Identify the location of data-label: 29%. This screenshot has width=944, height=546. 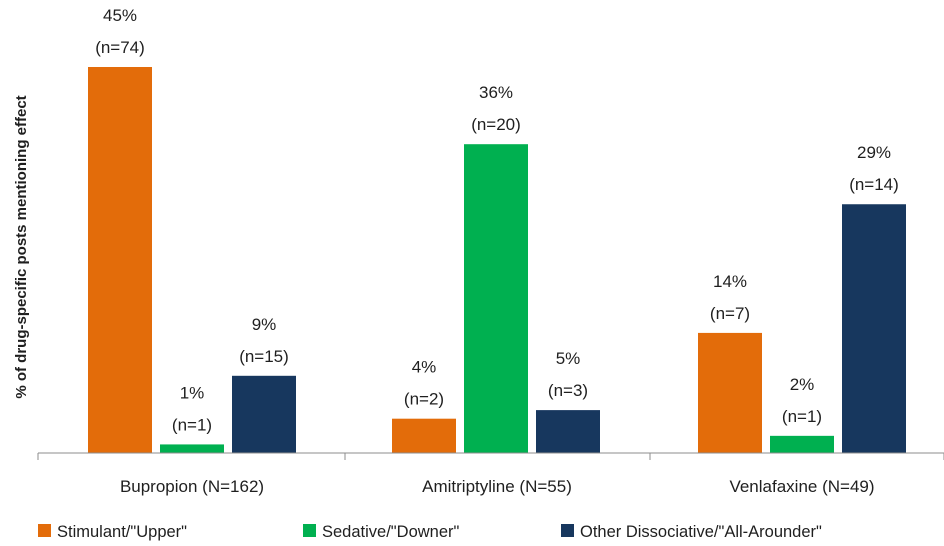
(874, 152).